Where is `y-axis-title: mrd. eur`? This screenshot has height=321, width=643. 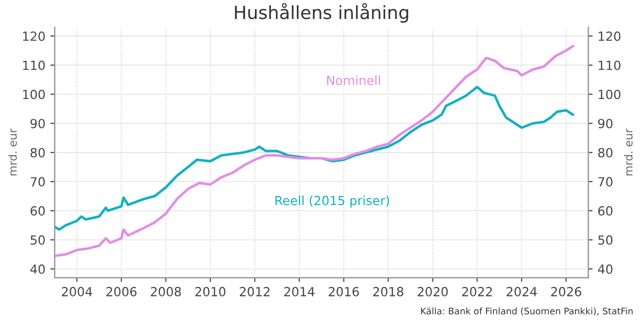 y-axis-title: mrd. eur is located at coordinates (12, 152).